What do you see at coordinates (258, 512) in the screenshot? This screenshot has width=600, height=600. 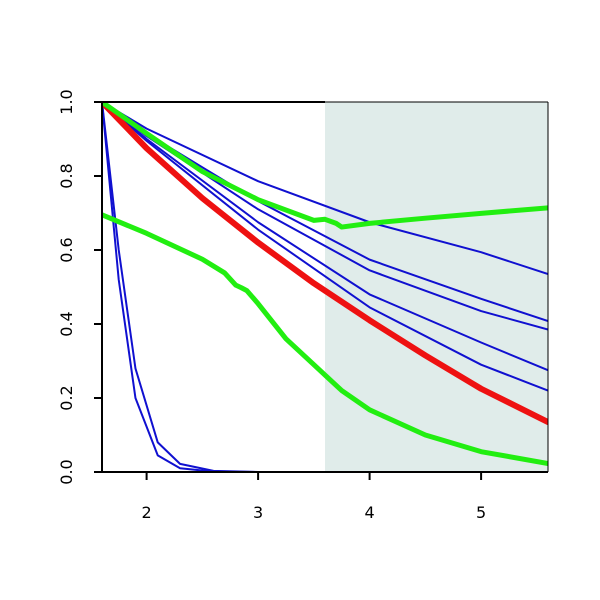 I see `x-tick-label: 3` at bounding box center [258, 512].